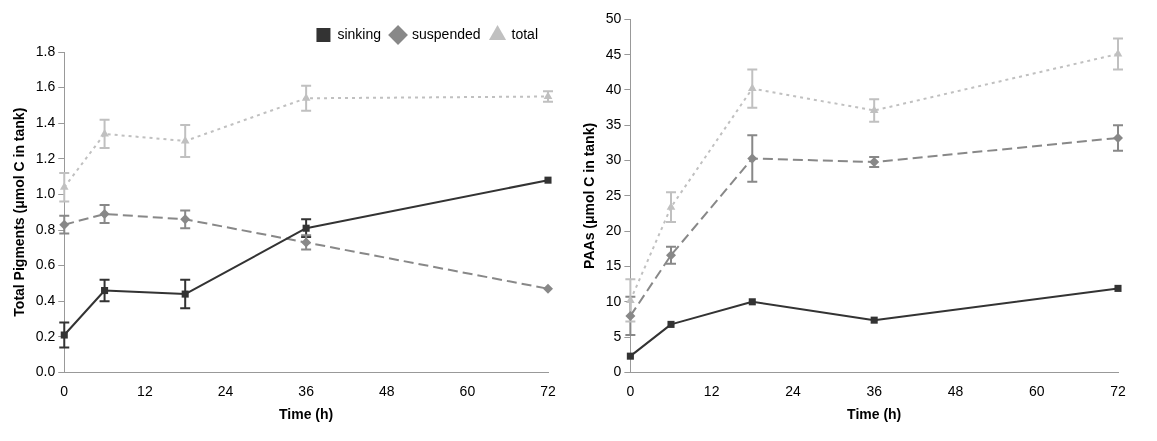  I want to click on y-tick-label: 0.8, so click(45, 228).